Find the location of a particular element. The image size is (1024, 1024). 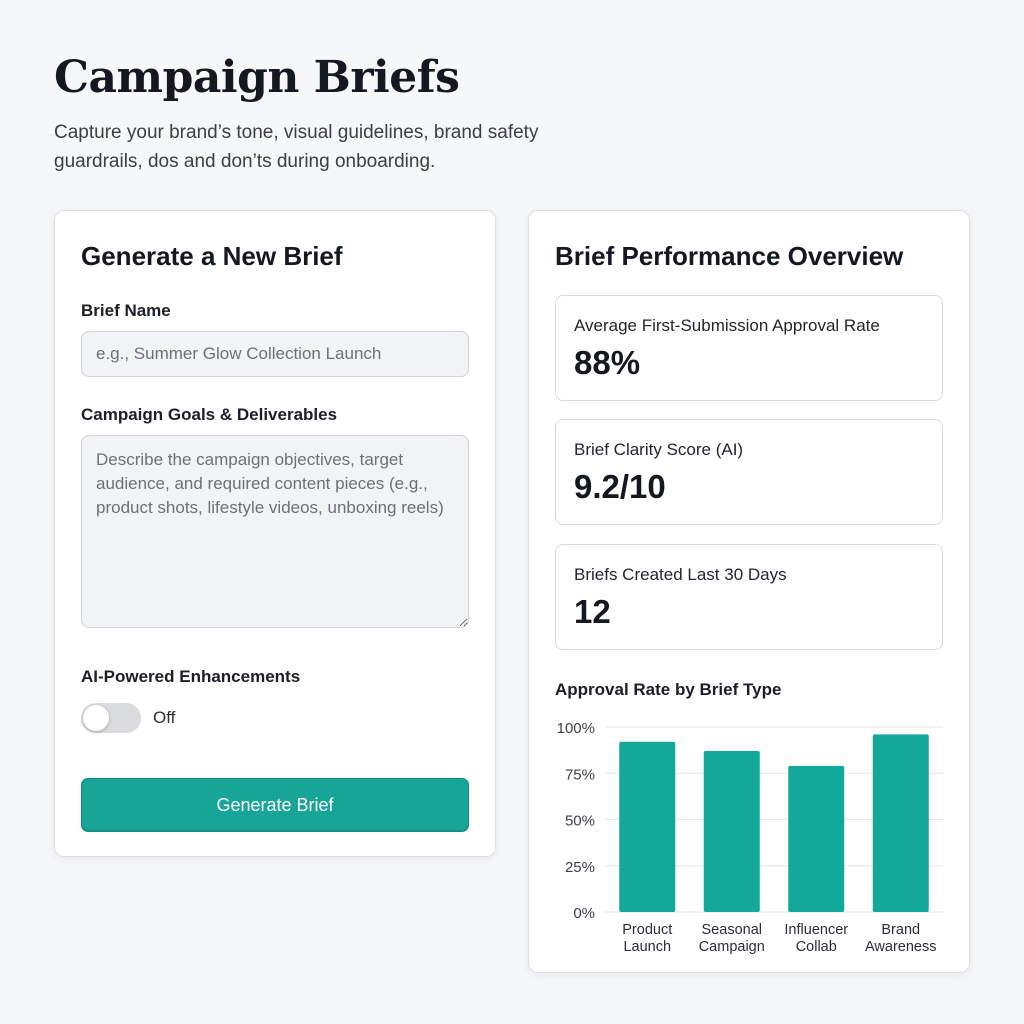

generate-brief-button: Generate Brief is located at coordinates (275, 805).